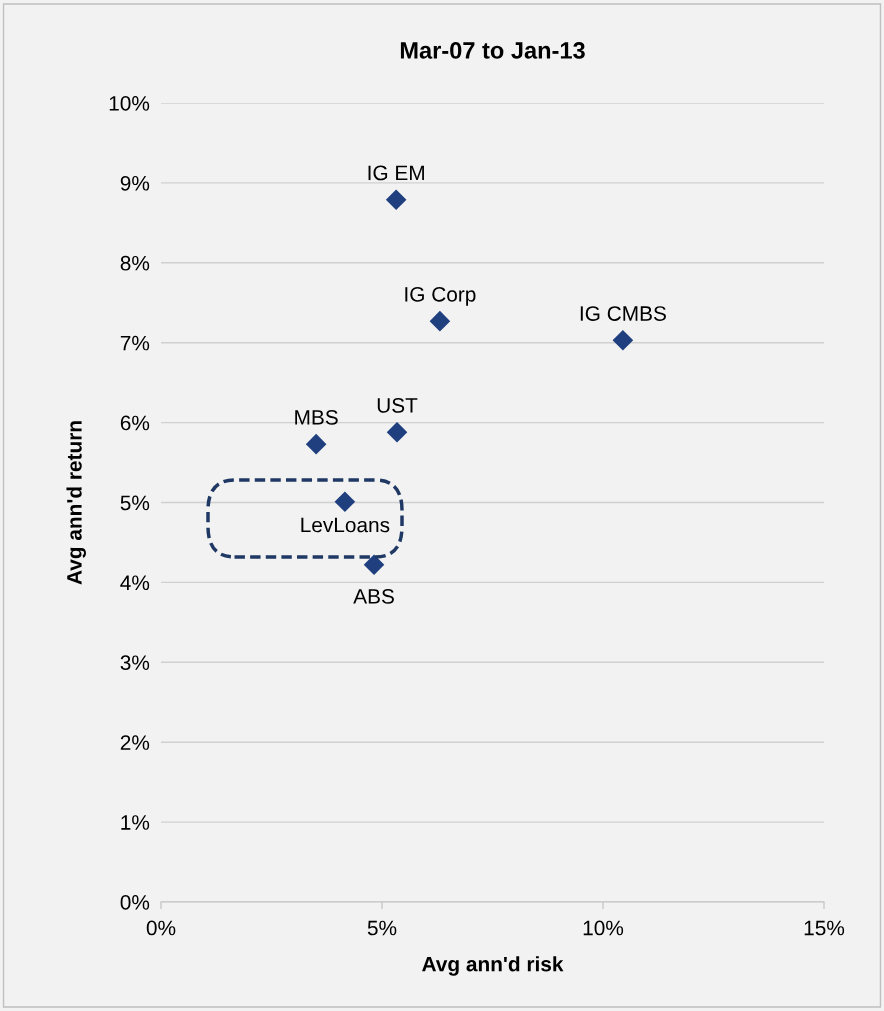 This screenshot has height=1011, width=884. Describe the element at coordinates (135, 263) in the screenshot. I see `y-tick-label: 8%` at that location.